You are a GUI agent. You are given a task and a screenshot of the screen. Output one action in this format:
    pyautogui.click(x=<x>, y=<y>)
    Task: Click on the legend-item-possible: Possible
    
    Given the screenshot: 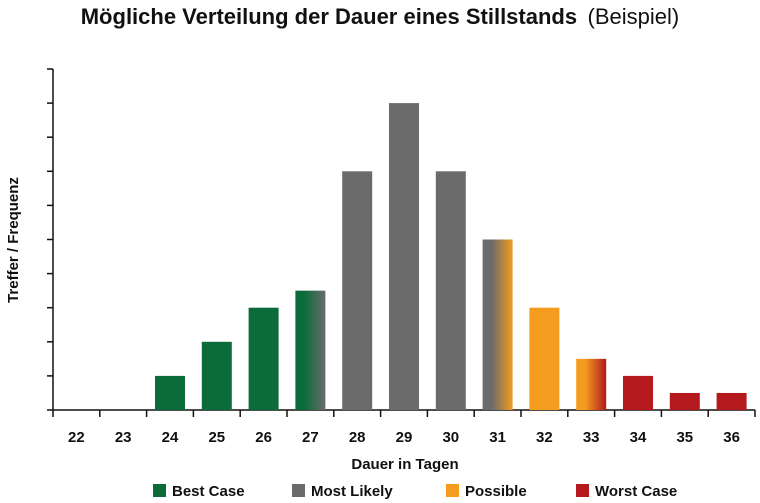 What is the action you would take?
    pyautogui.click(x=486, y=491)
    